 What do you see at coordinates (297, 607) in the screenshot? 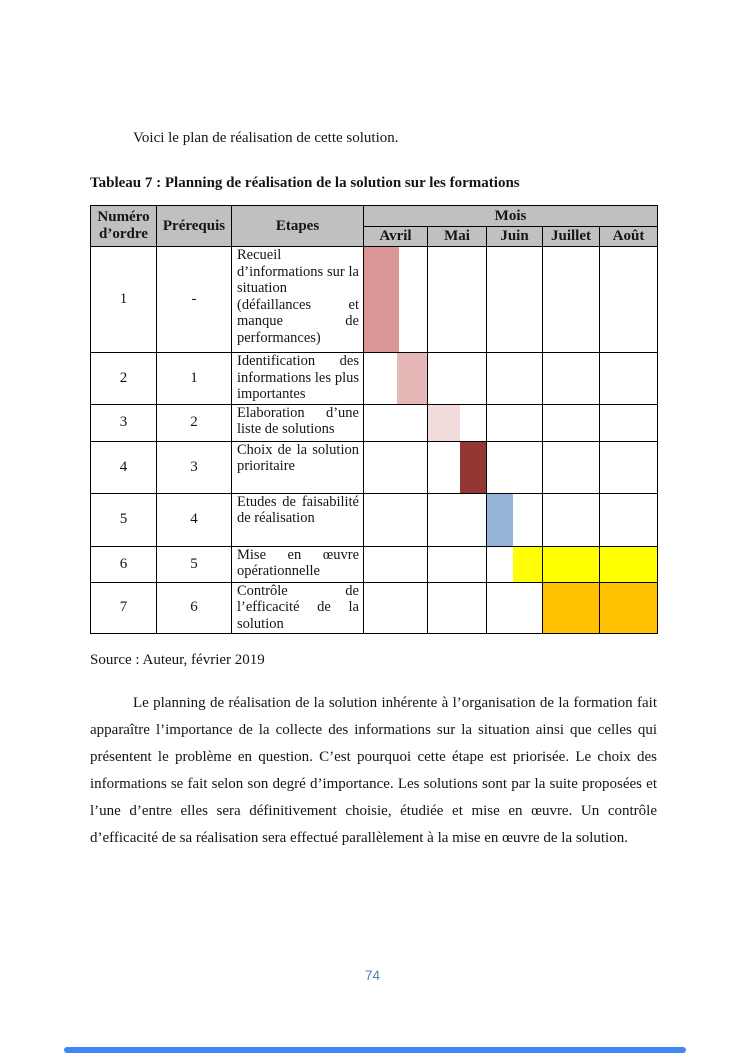
I see `cell-etape: Contrôle de l’efficacité de la solution` at bounding box center [297, 607].